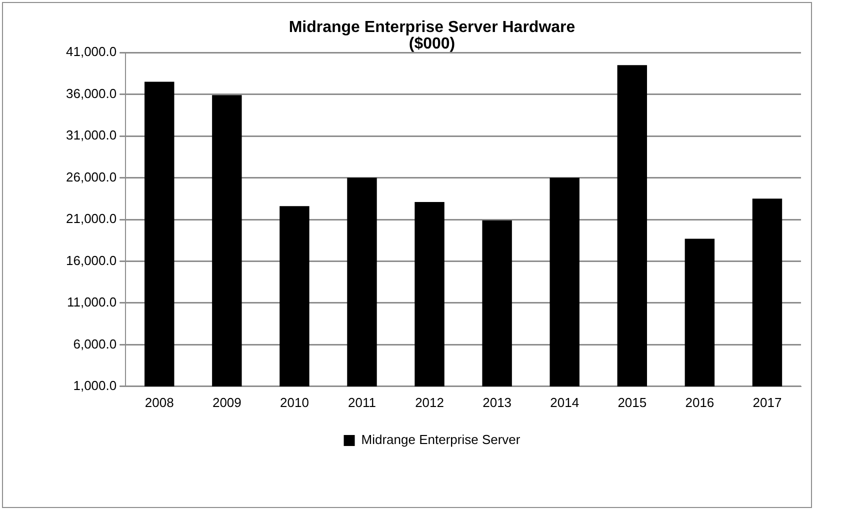 This screenshot has height=510, width=848. Describe the element at coordinates (632, 402) in the screenshot. I see `x-tick-label: 2015` at that location.